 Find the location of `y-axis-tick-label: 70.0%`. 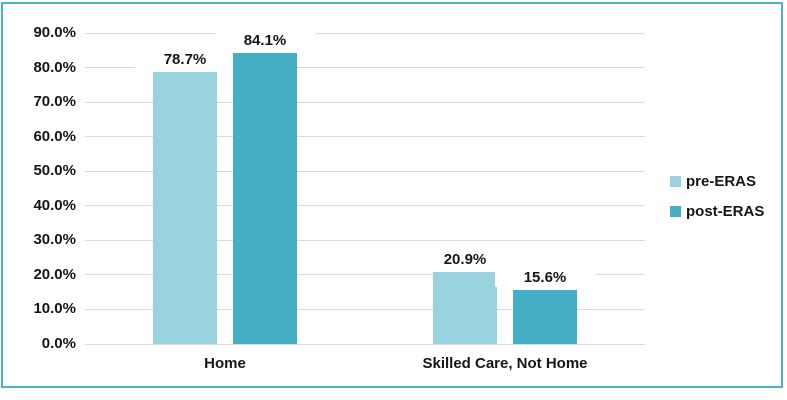

y-axis-tick-label: 70.0% is located at coordinates (54, 102).